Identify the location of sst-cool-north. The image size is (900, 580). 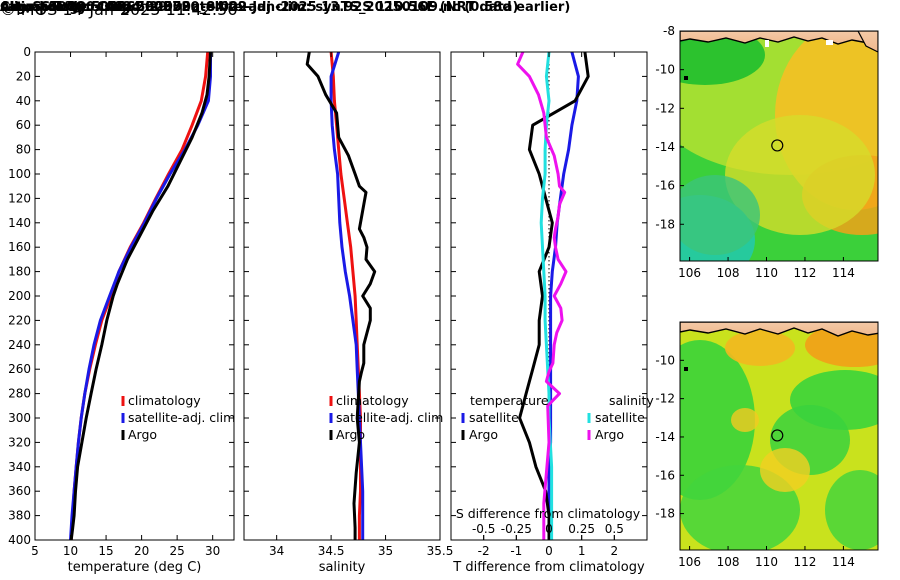
(722, 58).